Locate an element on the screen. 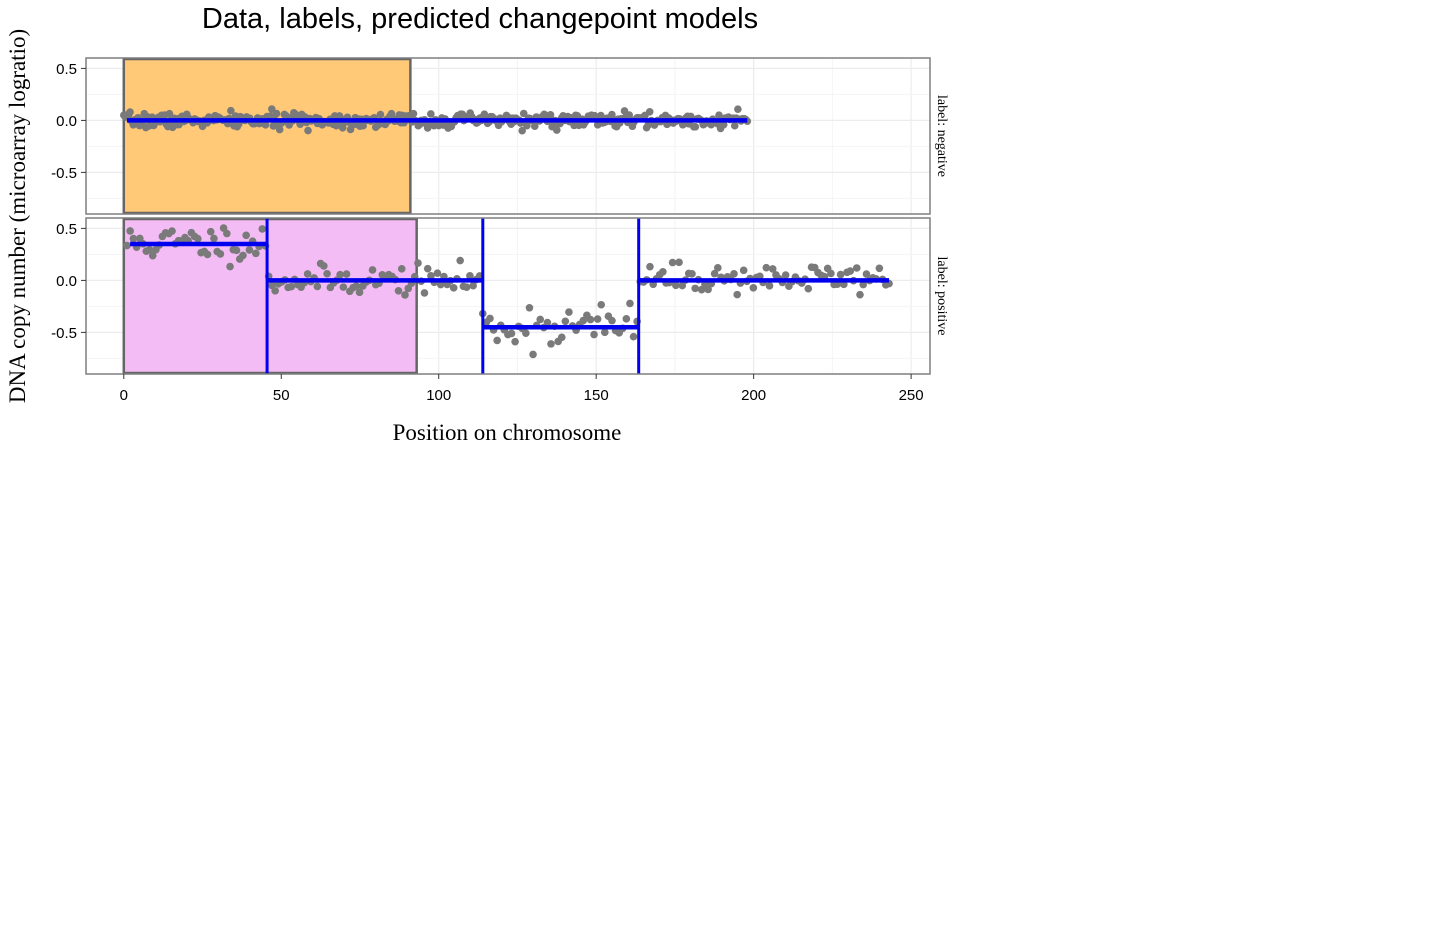 The height and width of the screenshot is (949, 1448). x-tick-label: 0 is located at coordinates (124, 395).